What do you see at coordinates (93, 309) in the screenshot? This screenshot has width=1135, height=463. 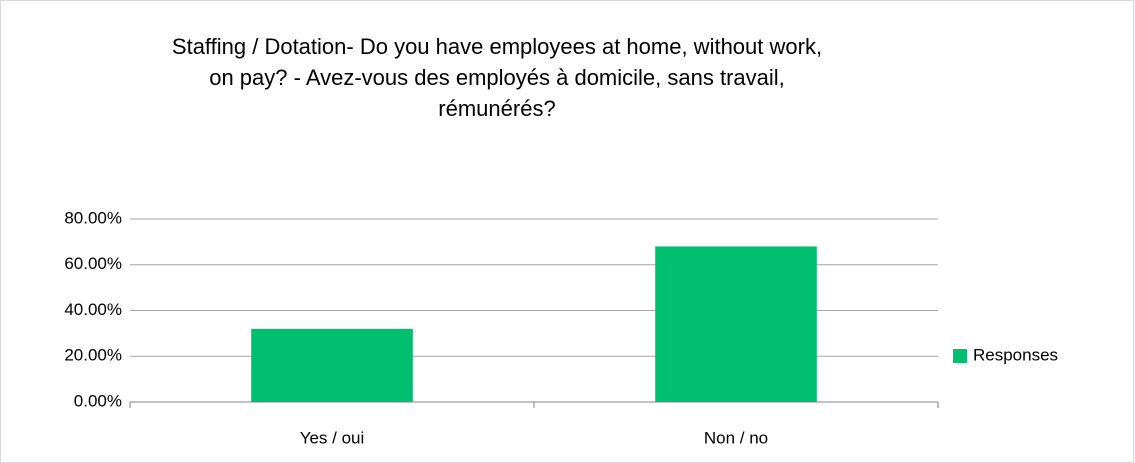 I see `y-tick-label: 40.00%` at bounding box center [93, 309].